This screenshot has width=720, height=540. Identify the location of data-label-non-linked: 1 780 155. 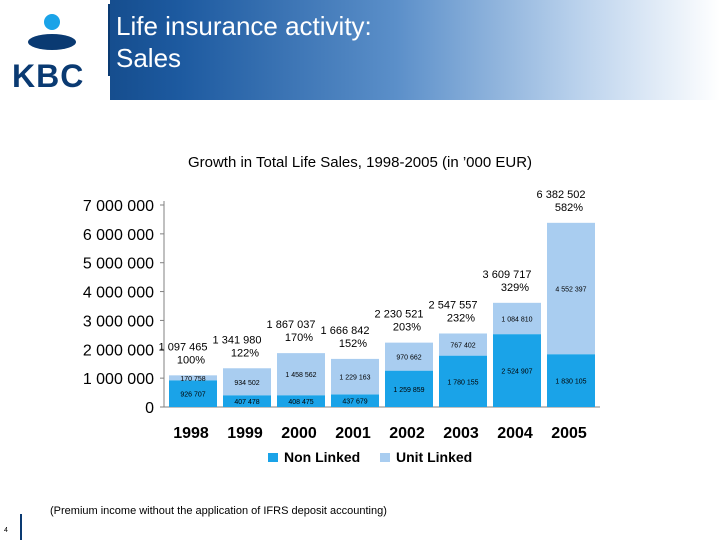
(462, 382).